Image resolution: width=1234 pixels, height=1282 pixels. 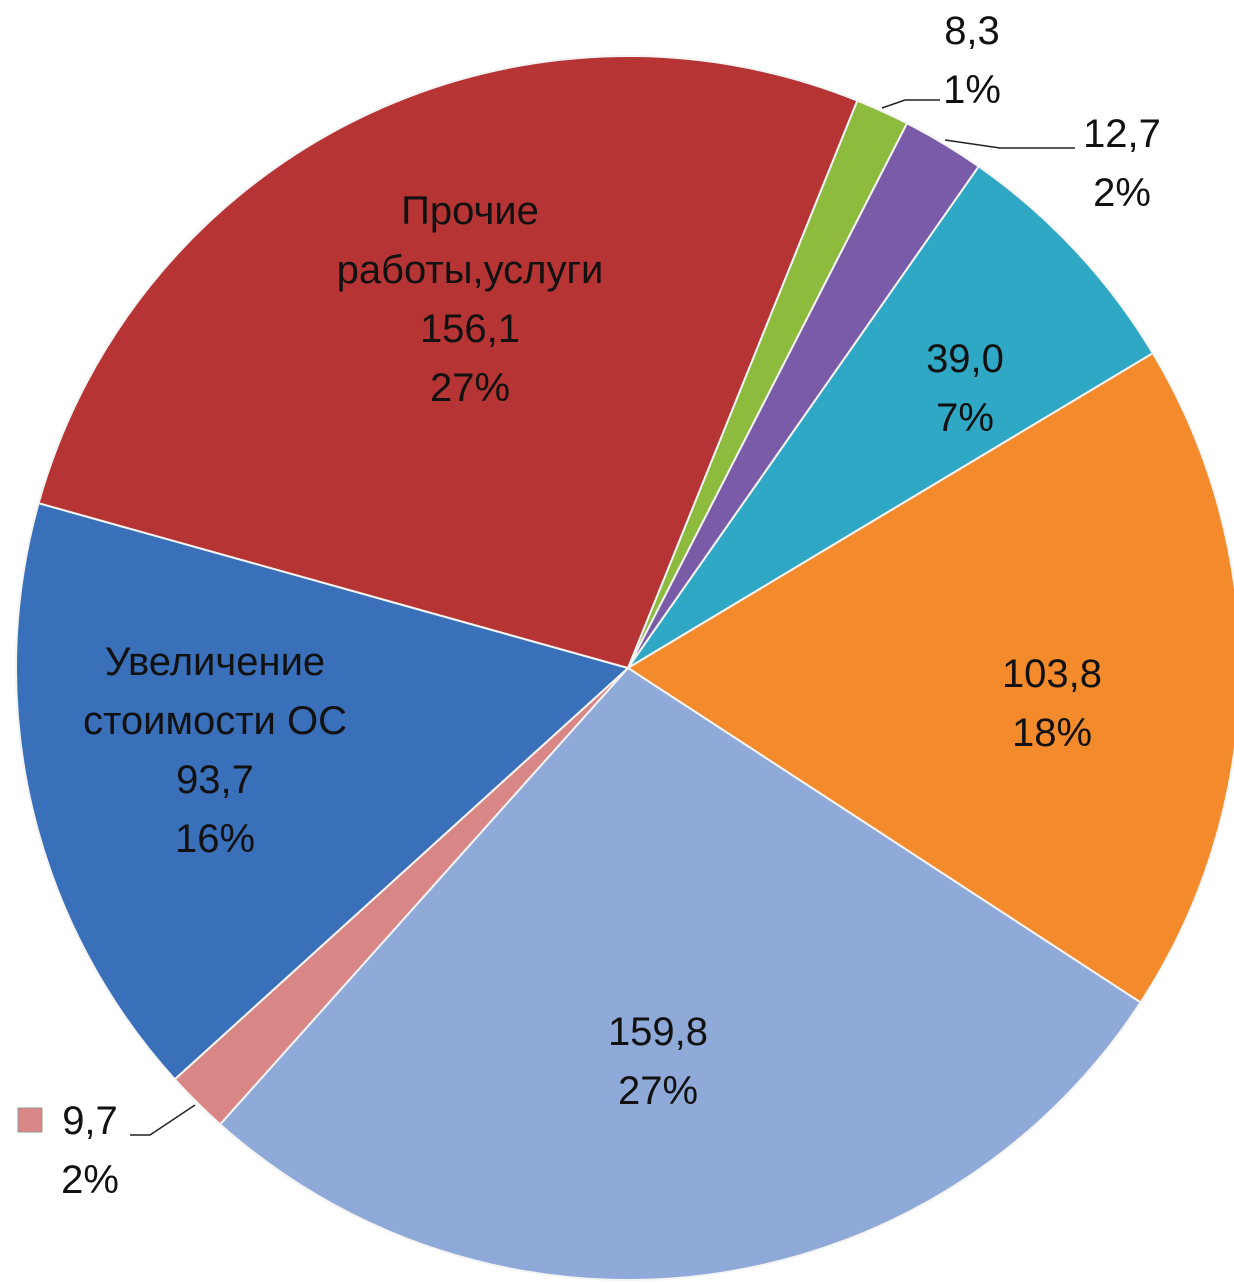 What do you see at coordinates (125, 1151) in the screenshot?
I see `data-label: 9,7 2%` at bounding box center [125, 1151].